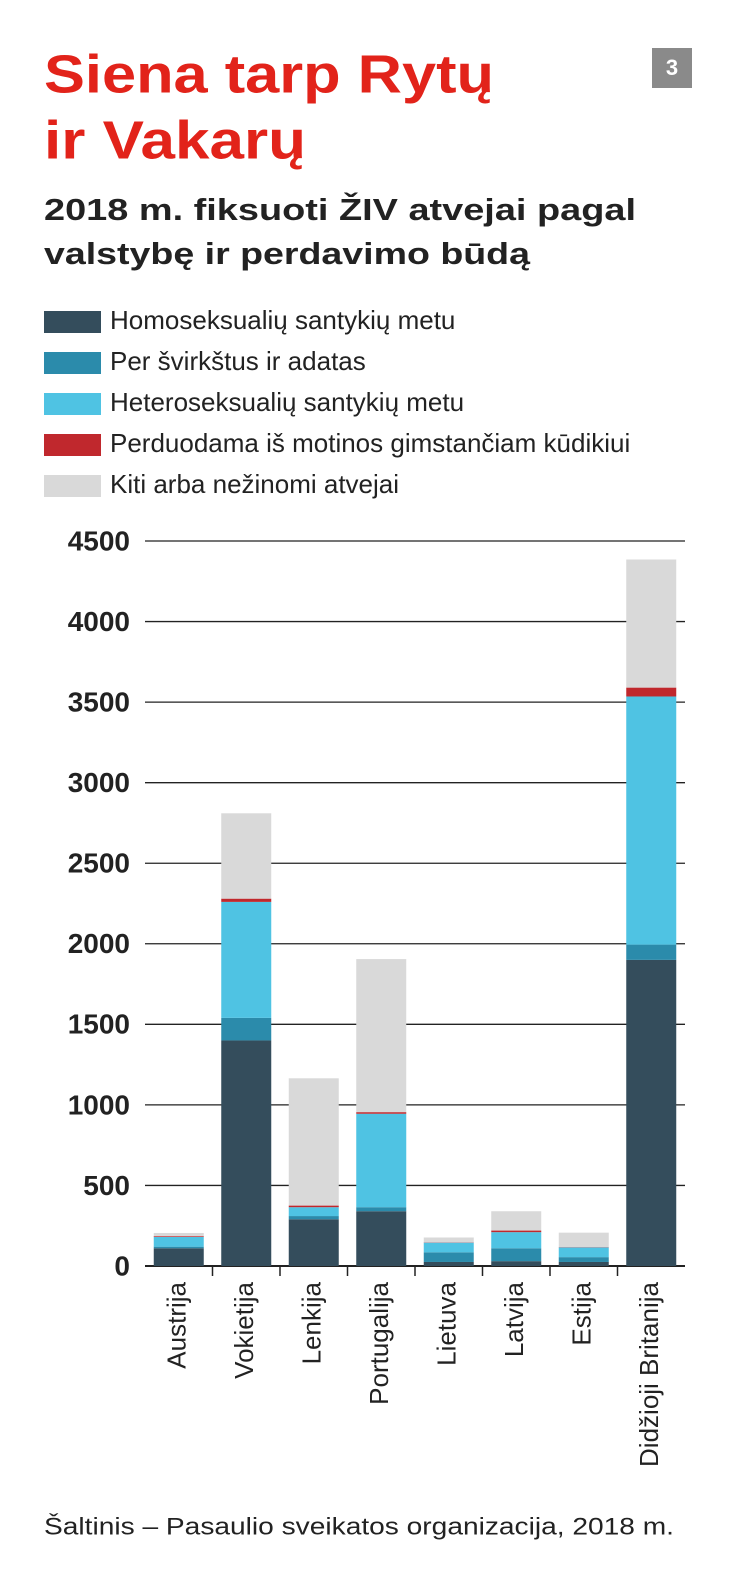  I want to click on x-tick-label: Latvija, so click(514, 1319).